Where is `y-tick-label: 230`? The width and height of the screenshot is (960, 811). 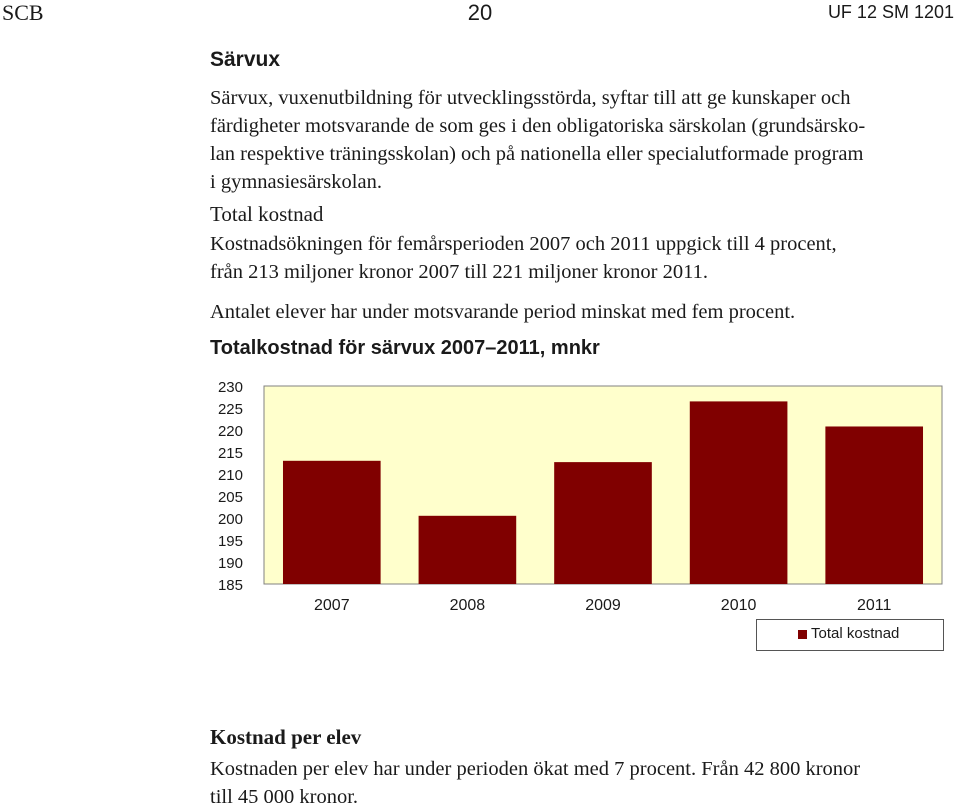 y-tick-label: 230 is located at coordinates (230, 387).